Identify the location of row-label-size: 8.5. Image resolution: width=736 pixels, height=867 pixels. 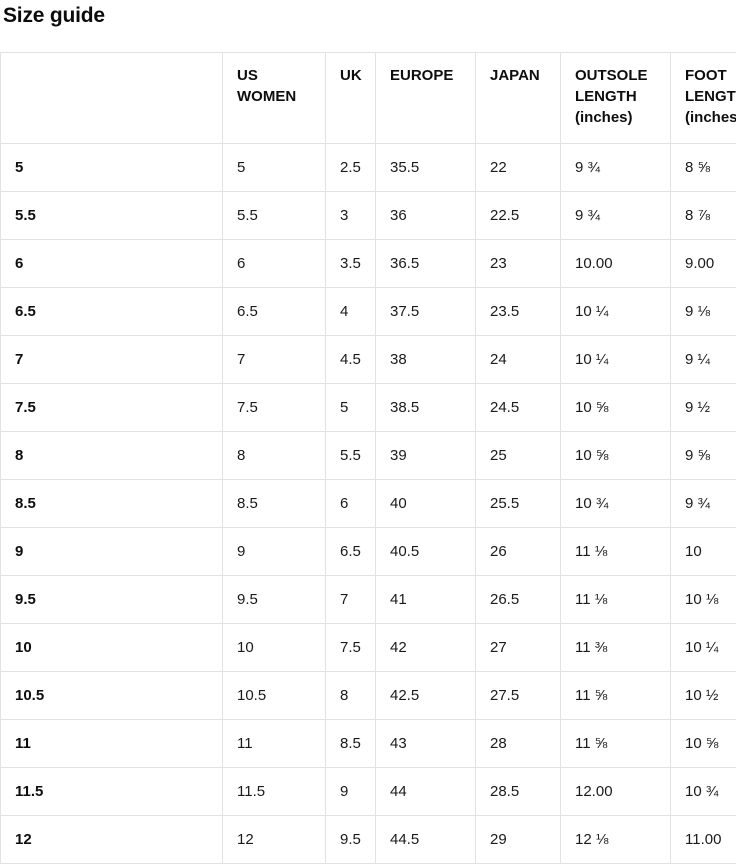
(111, 503).